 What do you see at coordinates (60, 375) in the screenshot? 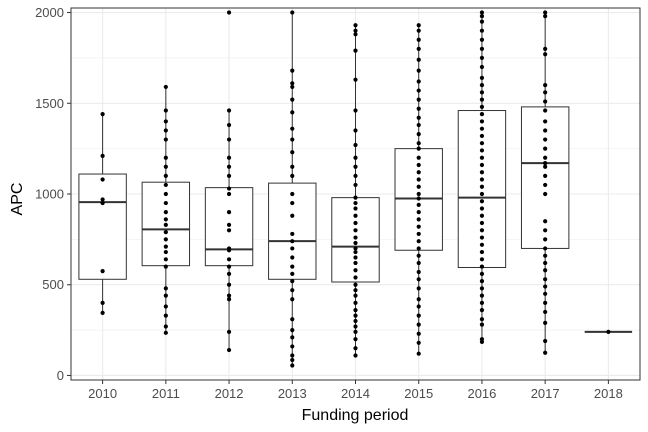
I see `y-tick-label: 0` at bounding box center [60, 375].